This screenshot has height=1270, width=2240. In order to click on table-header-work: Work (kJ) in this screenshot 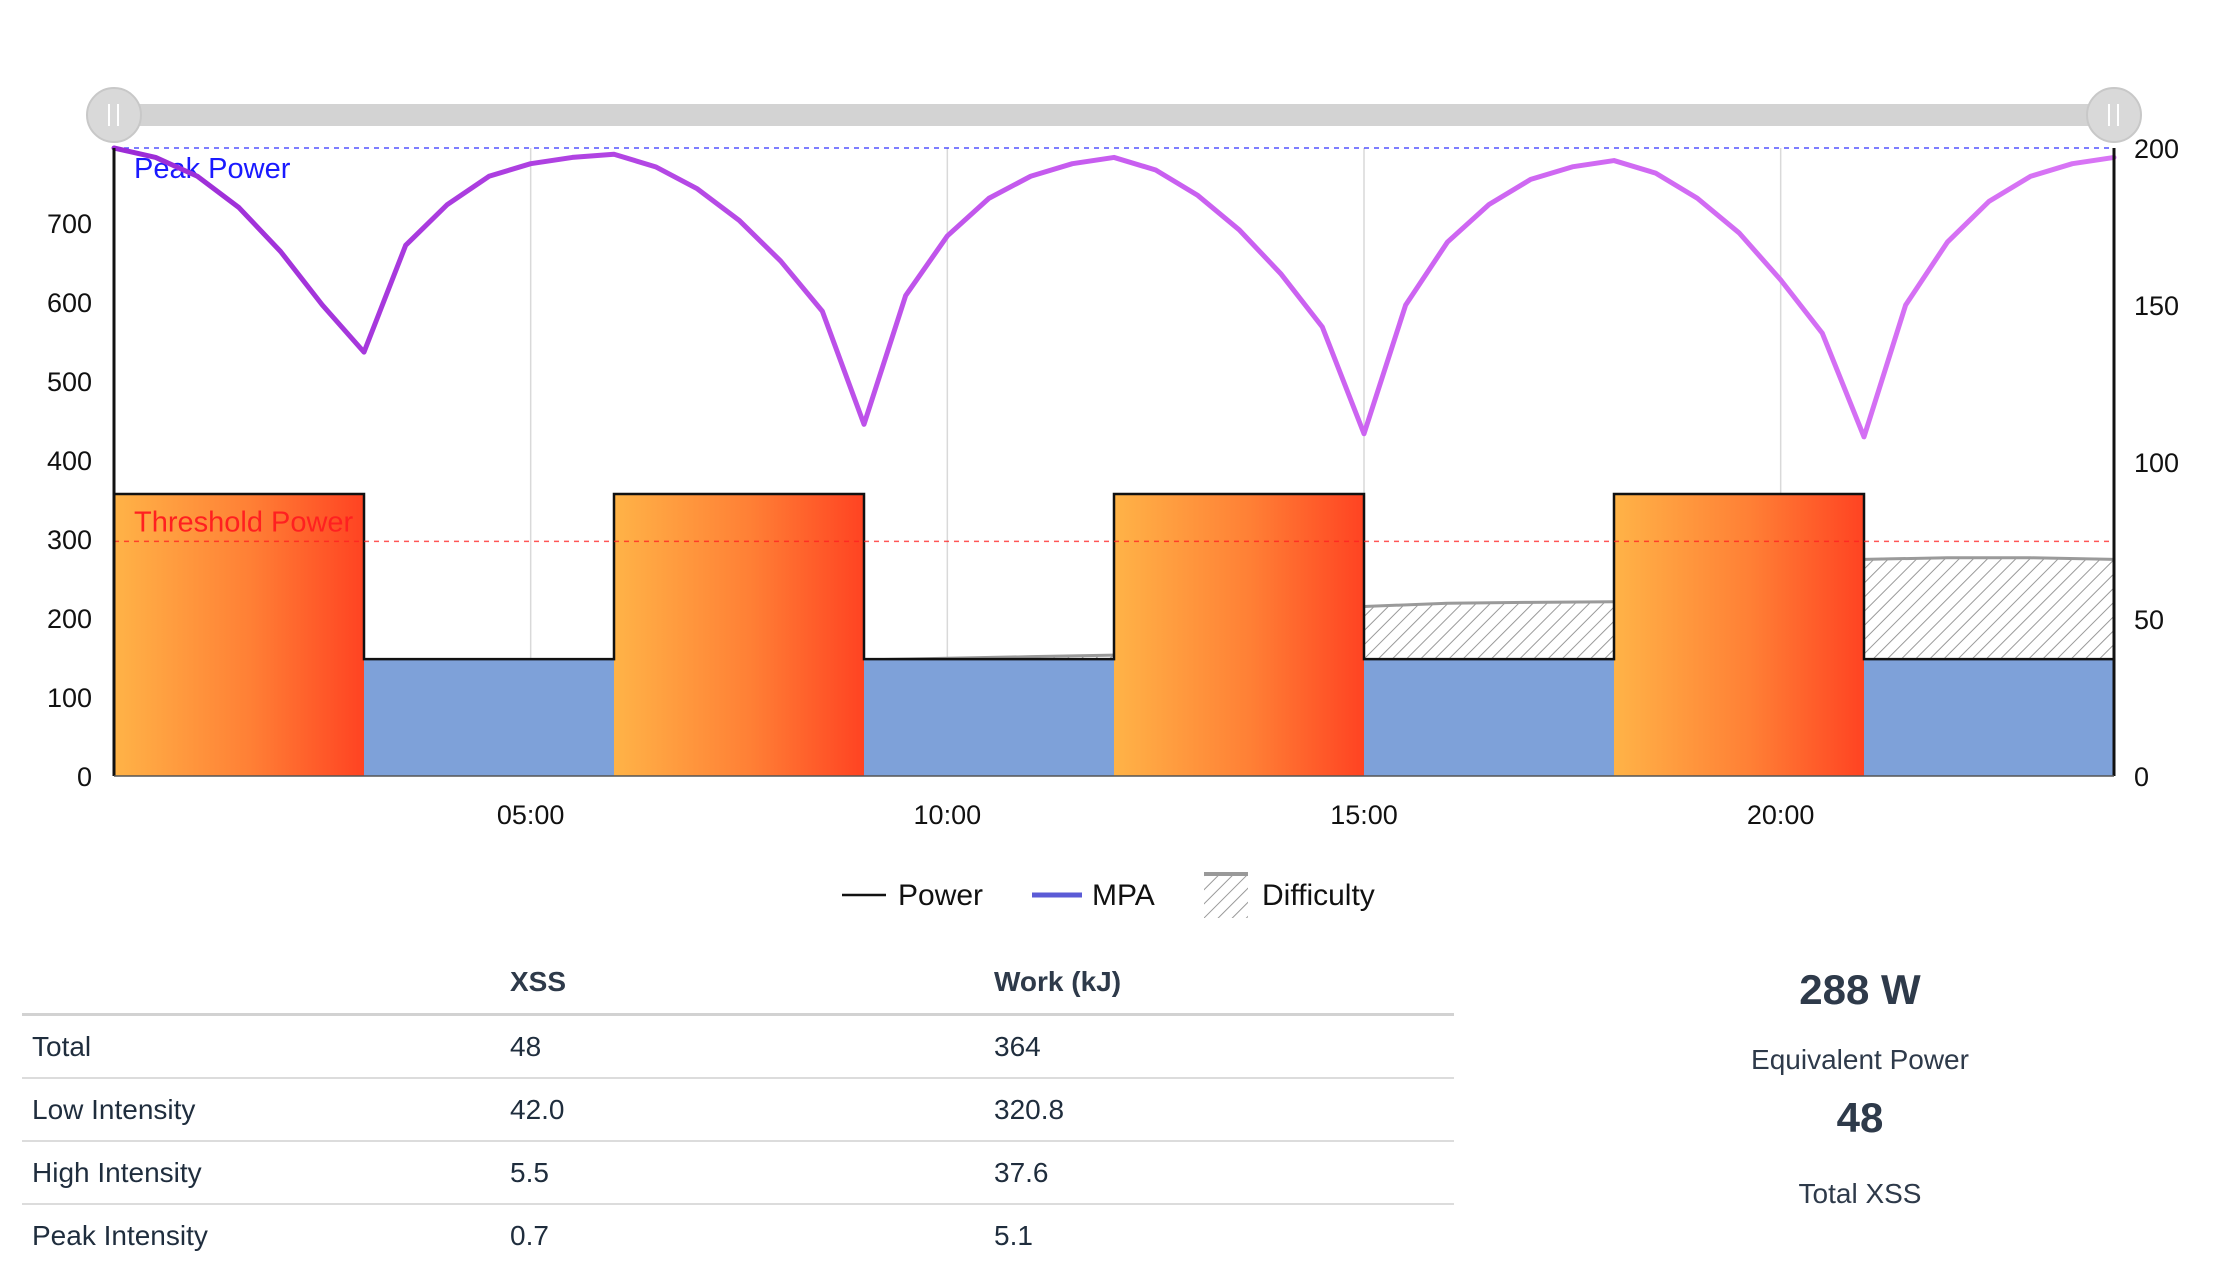, I will do `click(1219, 990)`.